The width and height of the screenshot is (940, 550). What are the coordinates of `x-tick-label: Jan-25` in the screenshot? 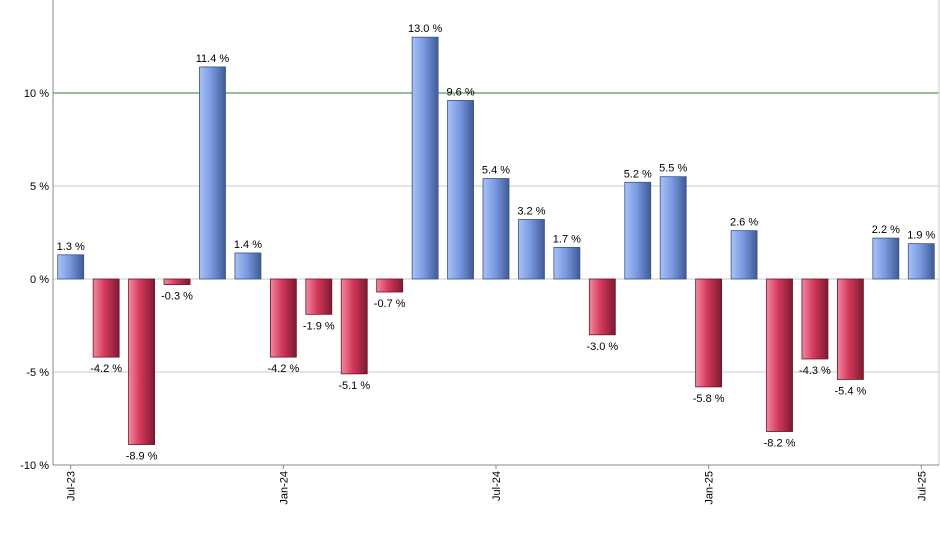 It's located at (710, 488).